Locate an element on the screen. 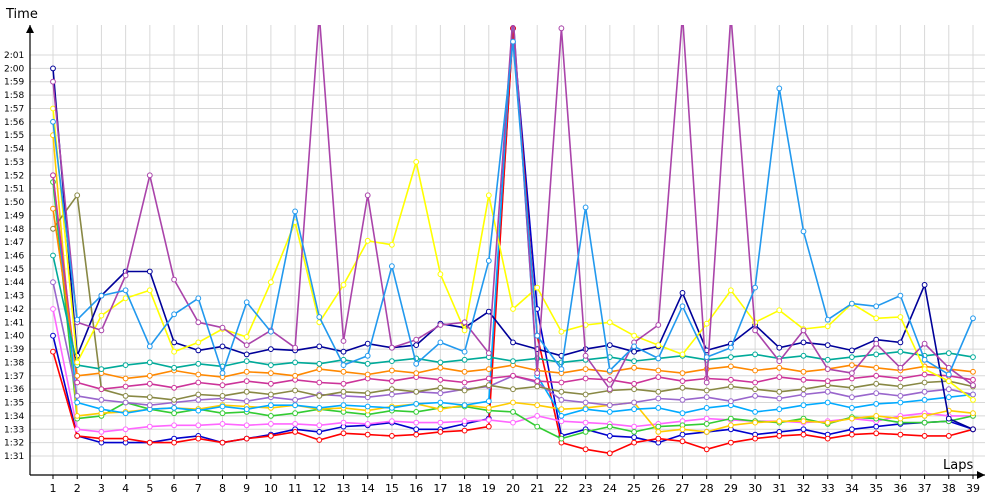  x-tick-label: 4 is located at coordinates (125, 488).